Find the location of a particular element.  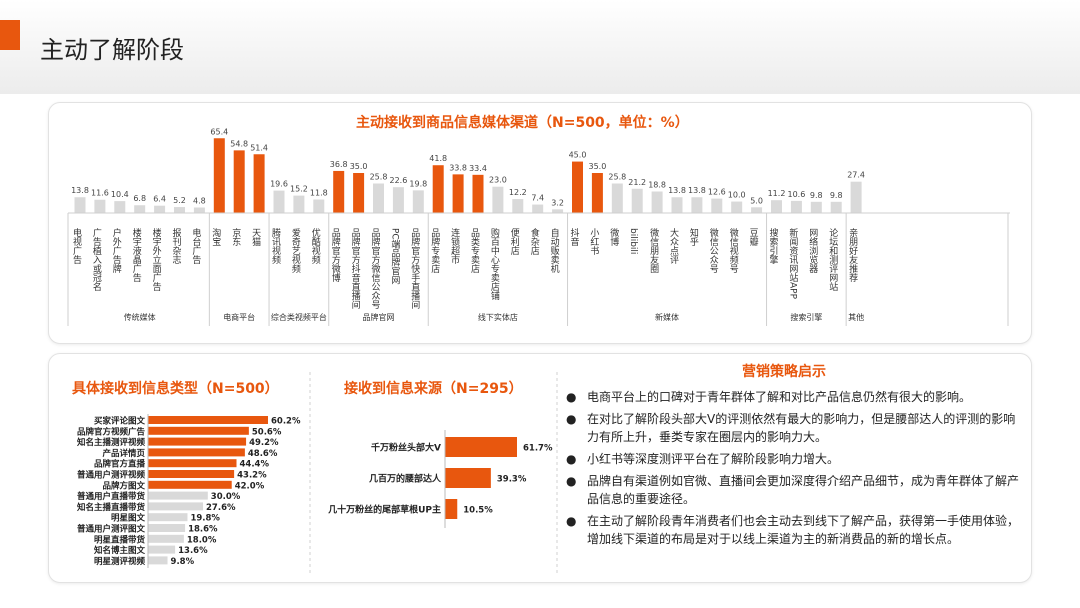

strategy-item: ● 小红书等深度测评平台在了解阶段影响力增大。 is located at coordinates (793, 459).